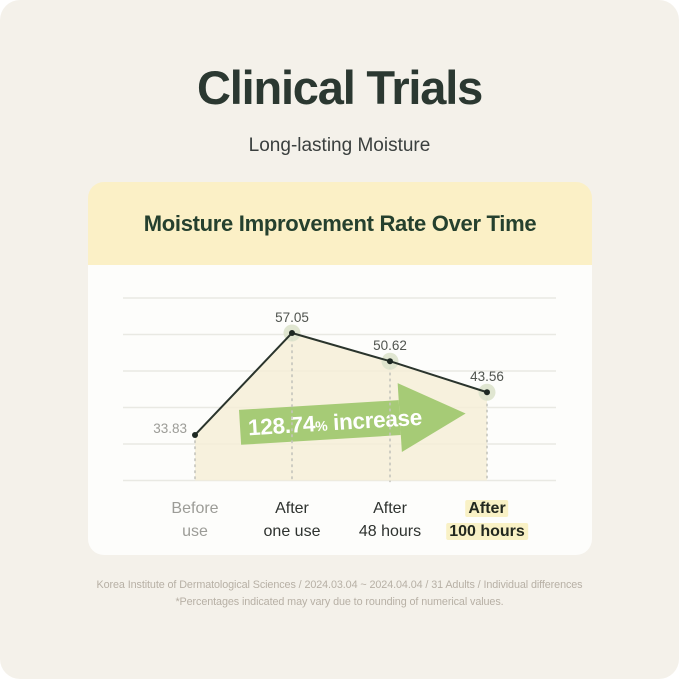 This screenshot has height=679, width=679. What do you see at coordinates (194, 520) in the screenshot?
I see `x-tick-label: Before use` at bounding box center [194, 520].